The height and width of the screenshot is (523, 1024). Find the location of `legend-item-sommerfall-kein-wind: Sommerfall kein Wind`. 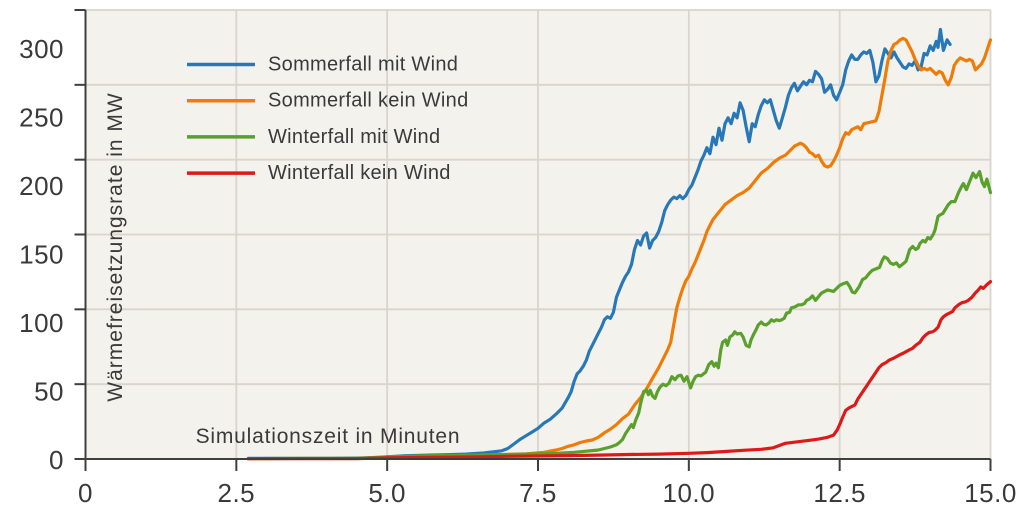

legend-item-sommerfall-kein-wind: Sommerfall kein Wind is located at coordinates (328, 101).